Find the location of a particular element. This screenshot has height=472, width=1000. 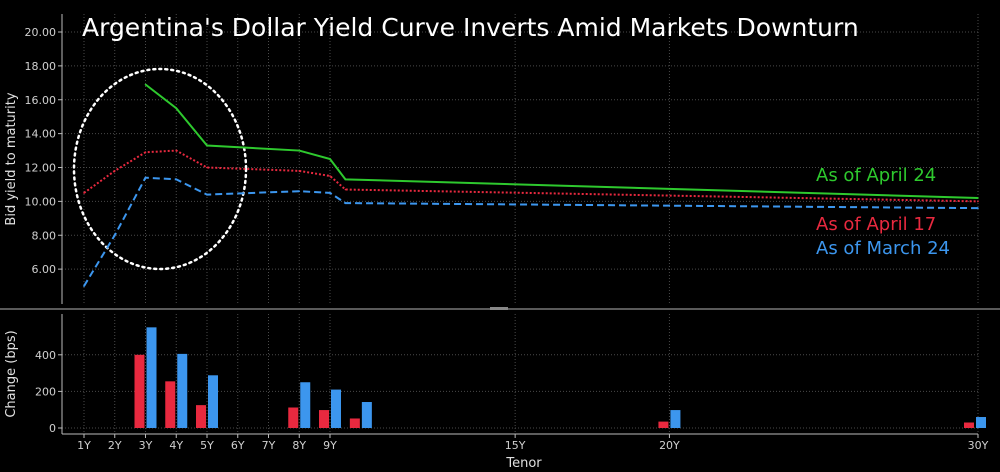

xtick-label: 9Y is located at coordinates (330, 445).